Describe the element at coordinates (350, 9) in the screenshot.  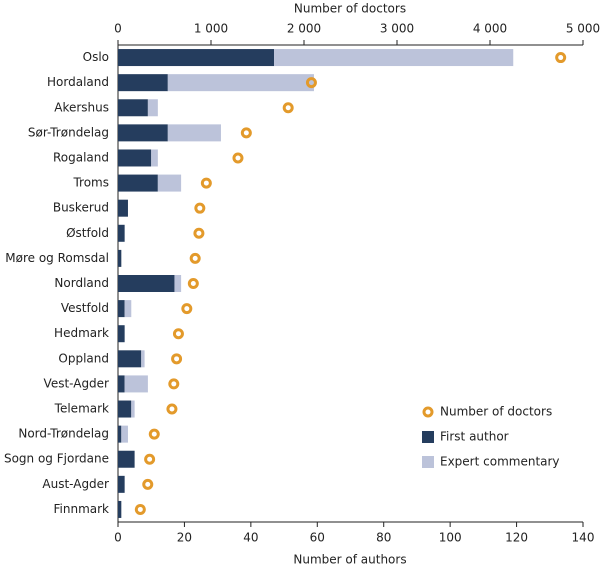
I see `x2-axis-title: Number of doctors` at that location.